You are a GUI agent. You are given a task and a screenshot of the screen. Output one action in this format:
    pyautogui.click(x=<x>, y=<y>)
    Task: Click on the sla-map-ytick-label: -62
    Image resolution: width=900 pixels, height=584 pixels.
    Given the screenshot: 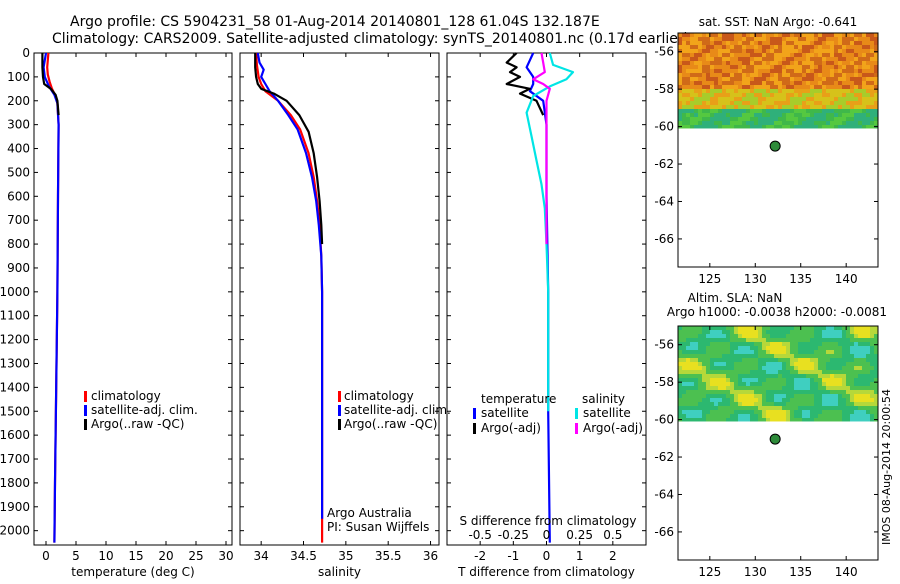 What is the action you would take?
    pyautogui.click(x=664, y=457)
    